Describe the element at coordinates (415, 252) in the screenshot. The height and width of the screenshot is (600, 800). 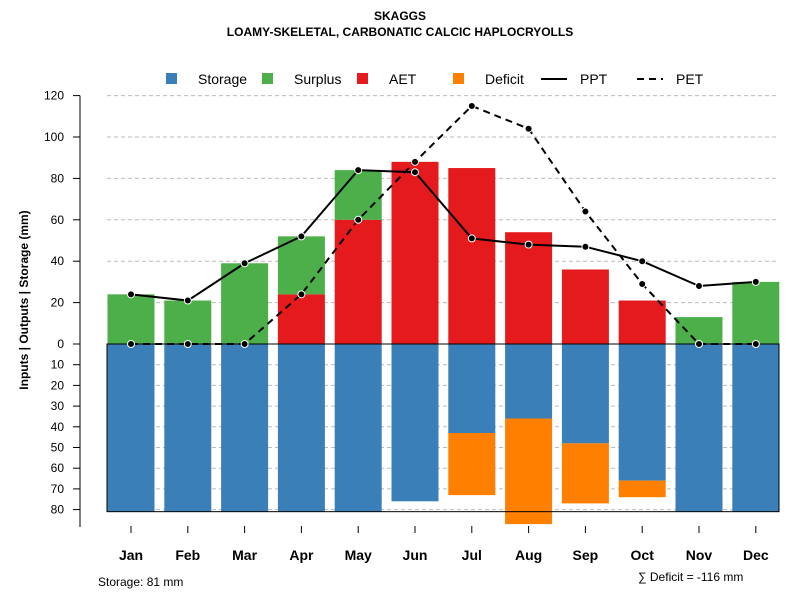
I see `aet-bar-jun` at that location.